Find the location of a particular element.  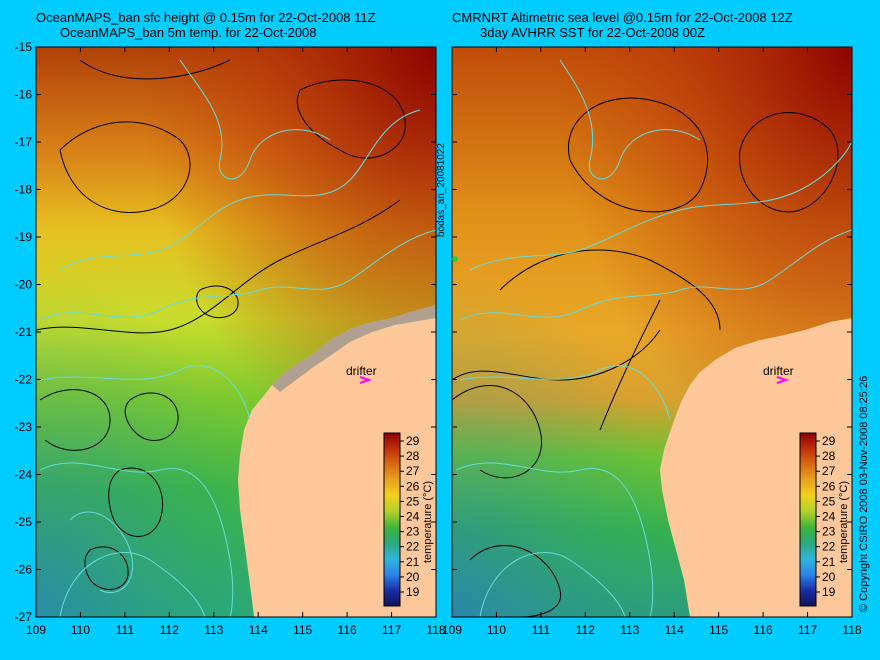

y-tick-label: -26 is located at coordinates (24, 570).